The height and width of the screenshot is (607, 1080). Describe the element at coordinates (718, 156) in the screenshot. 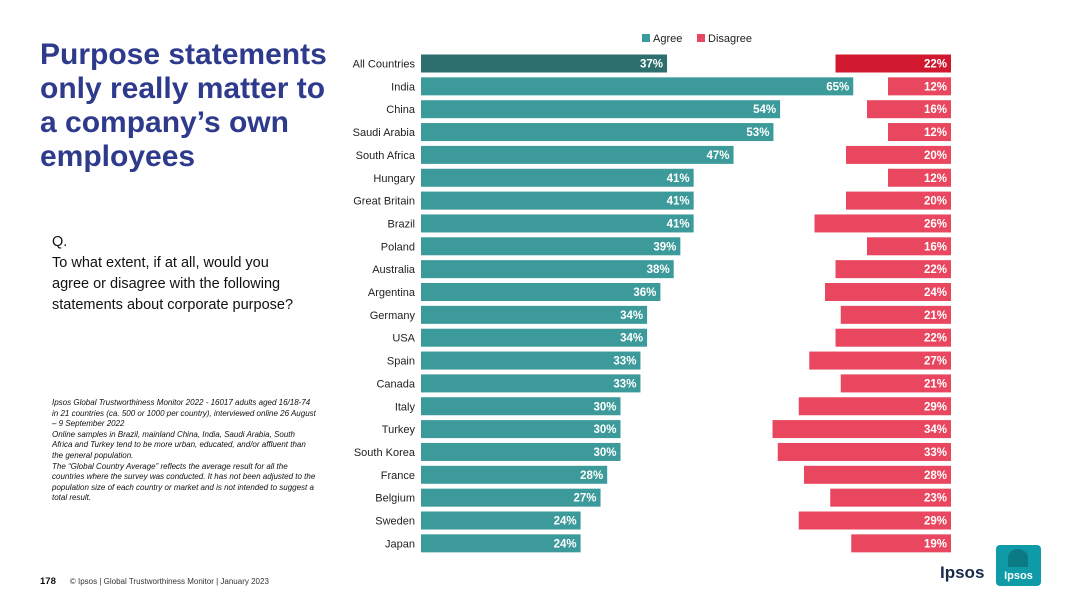

I see `agree-value-label: 47%` at that location.